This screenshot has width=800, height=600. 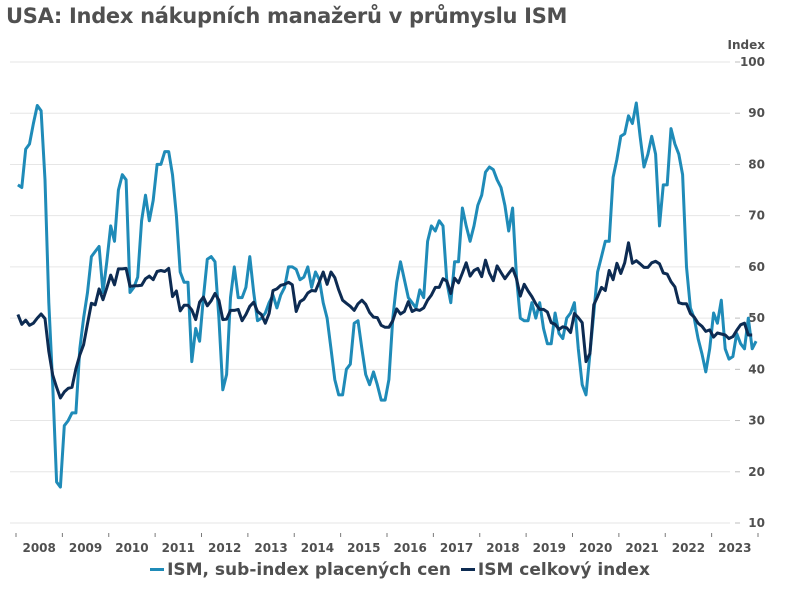 What do you see at coordinates (756, 267) in the screenshot?
I see `y-tick-label: 60` at bounding box center [756, 267].